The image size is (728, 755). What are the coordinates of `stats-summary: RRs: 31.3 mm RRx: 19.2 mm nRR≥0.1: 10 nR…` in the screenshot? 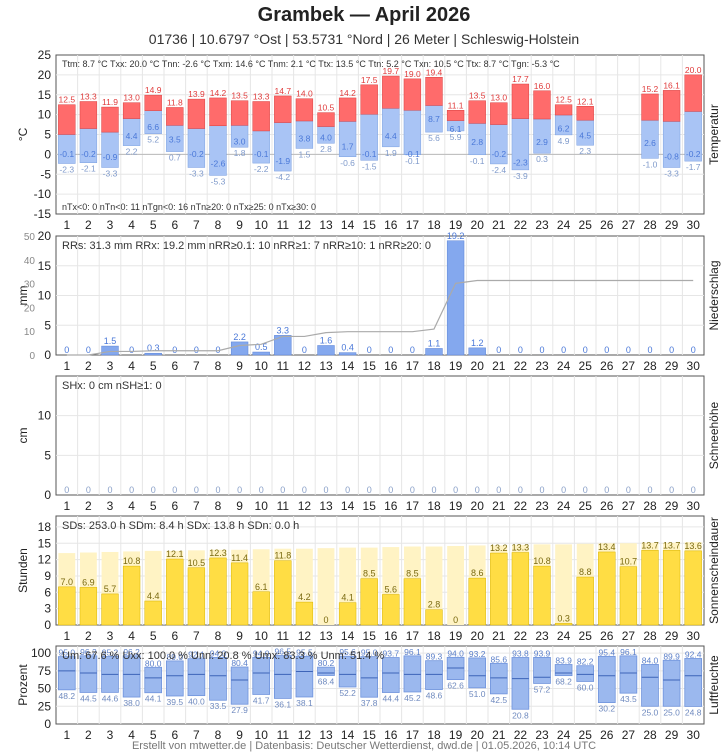 It's located at (246, 246).